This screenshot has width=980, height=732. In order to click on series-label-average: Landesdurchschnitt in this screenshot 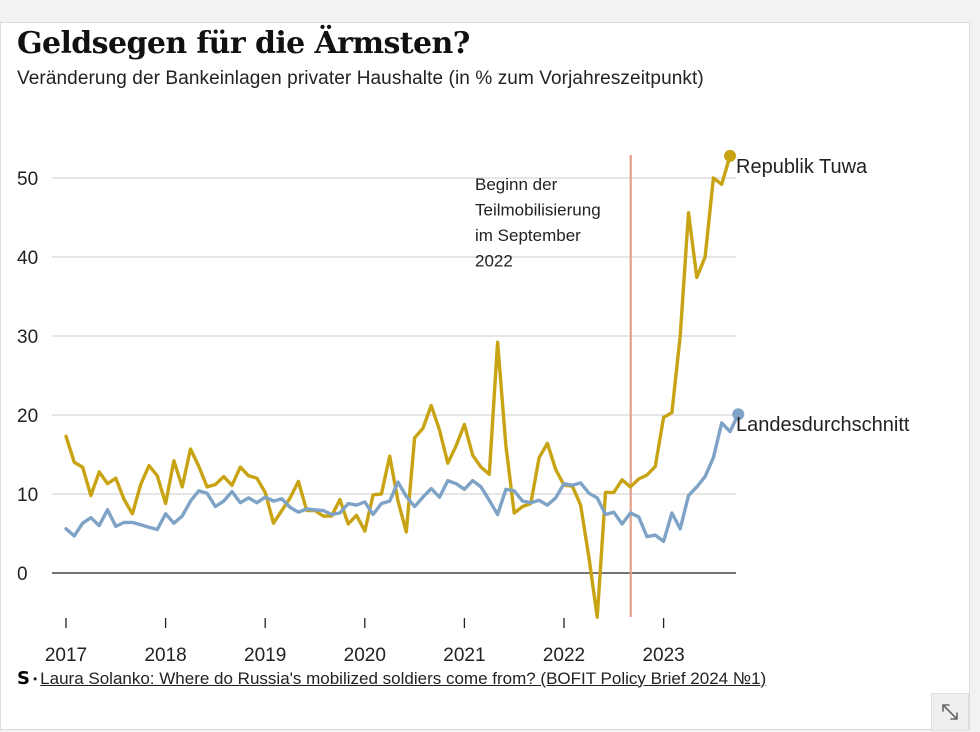, I will do `click(823, 425)`.